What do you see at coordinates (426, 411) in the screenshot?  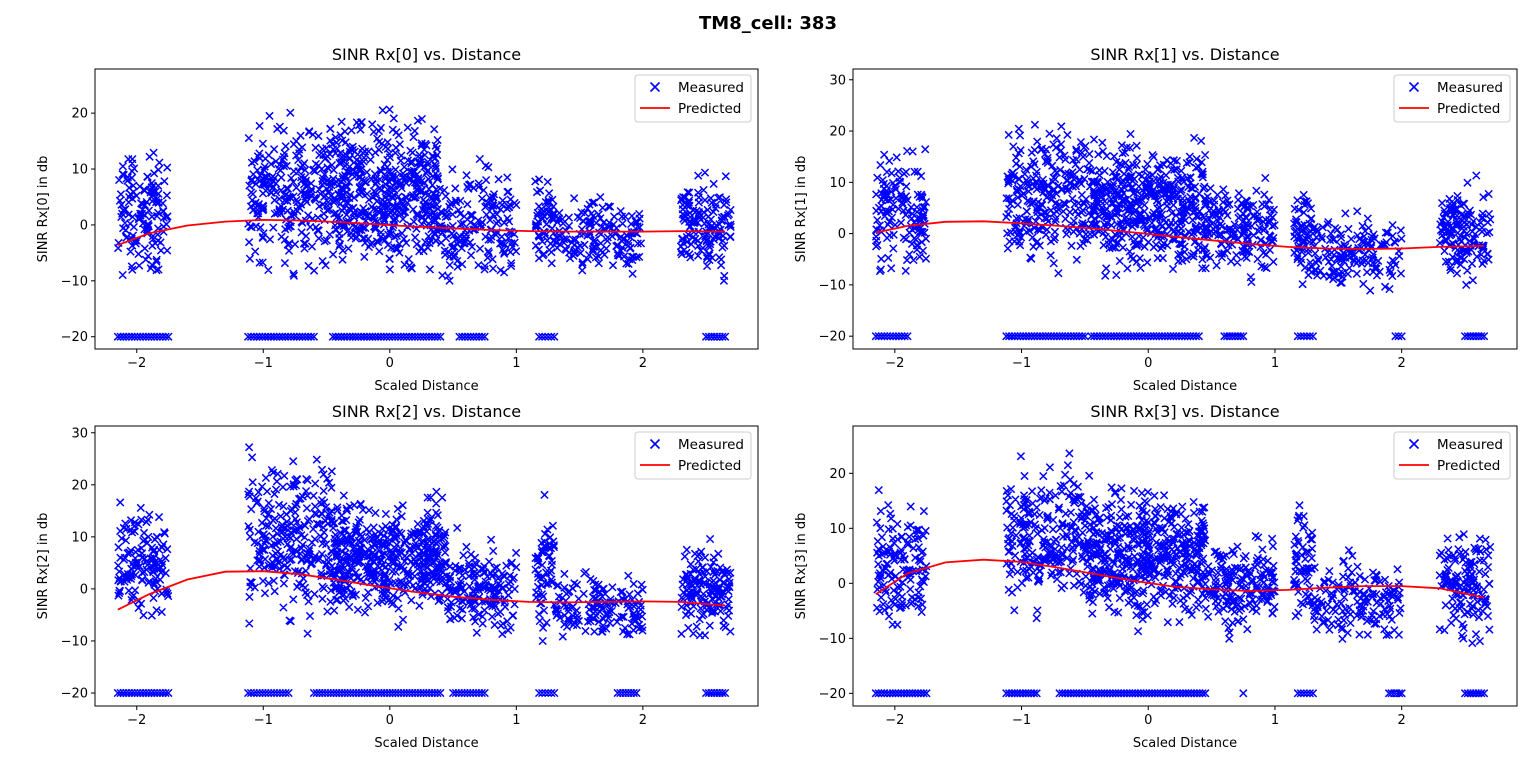 I see `subplot-title: SINR Rx[2] vs. Distance` at bounding box center [426, 411].